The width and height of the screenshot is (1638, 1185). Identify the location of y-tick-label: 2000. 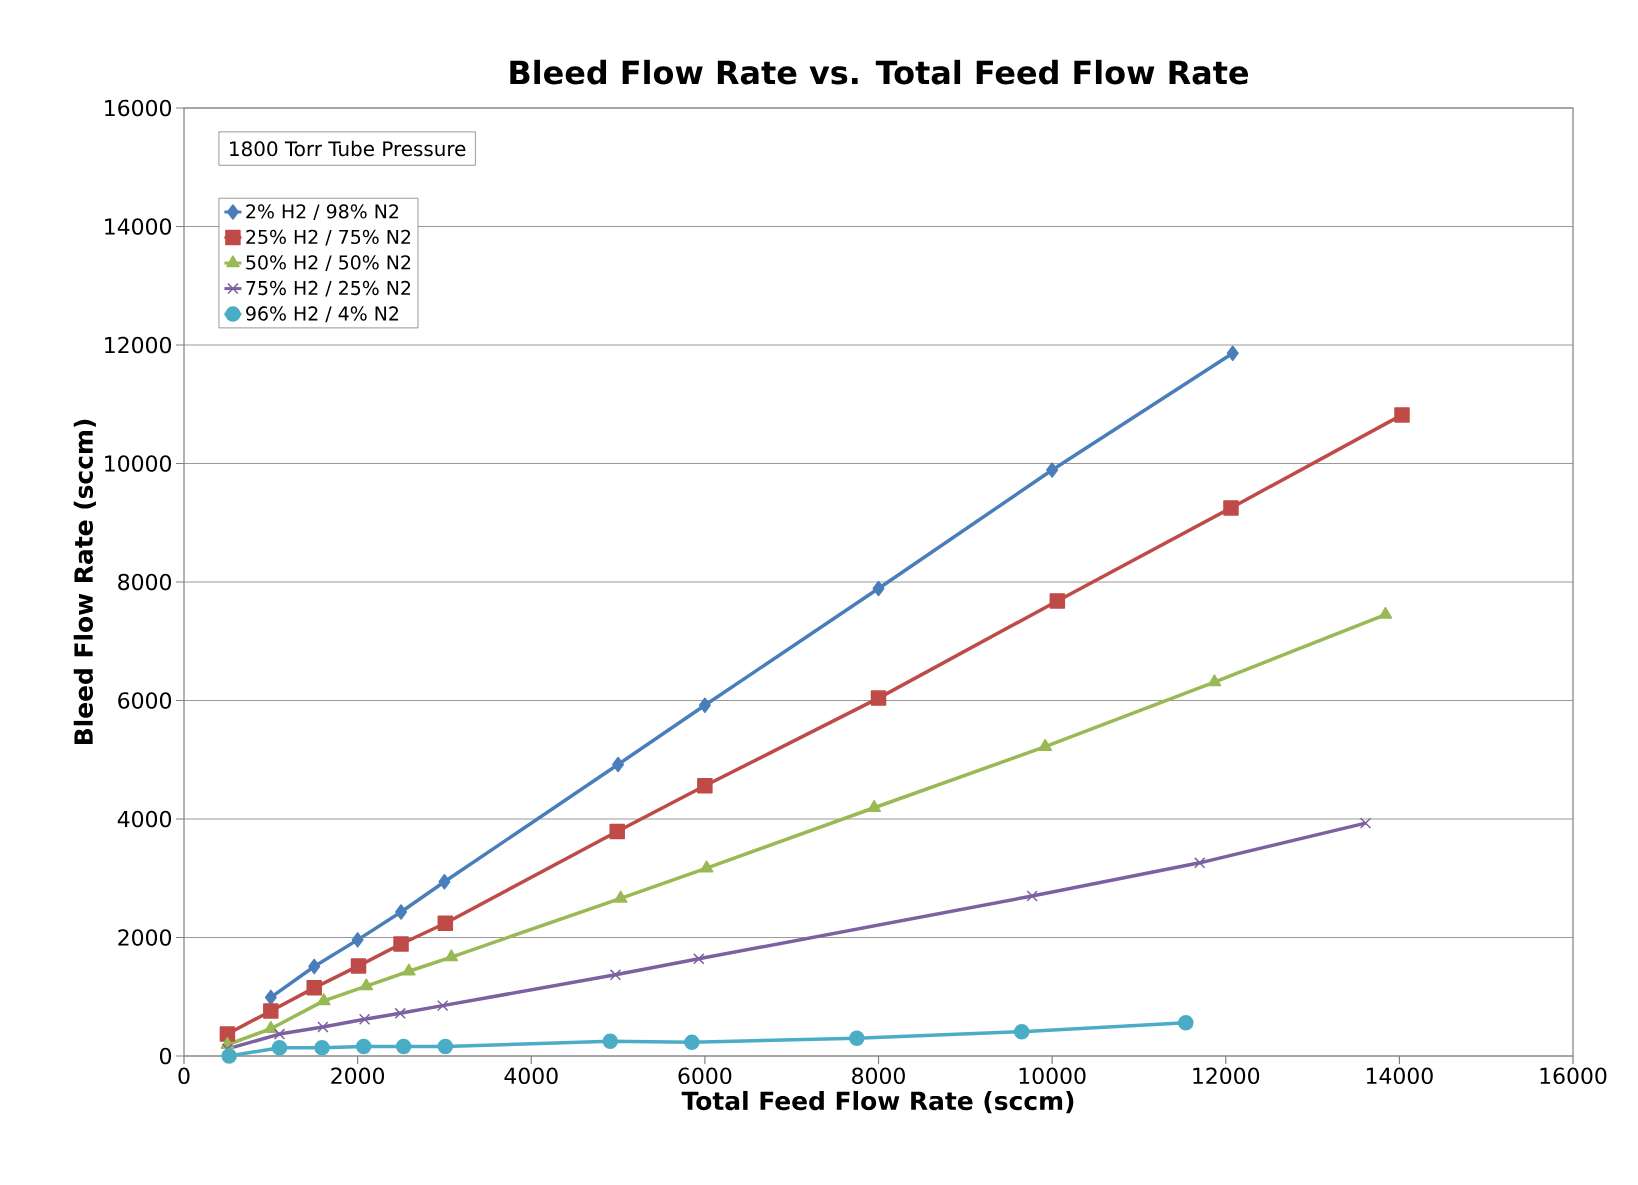
(145, 937).